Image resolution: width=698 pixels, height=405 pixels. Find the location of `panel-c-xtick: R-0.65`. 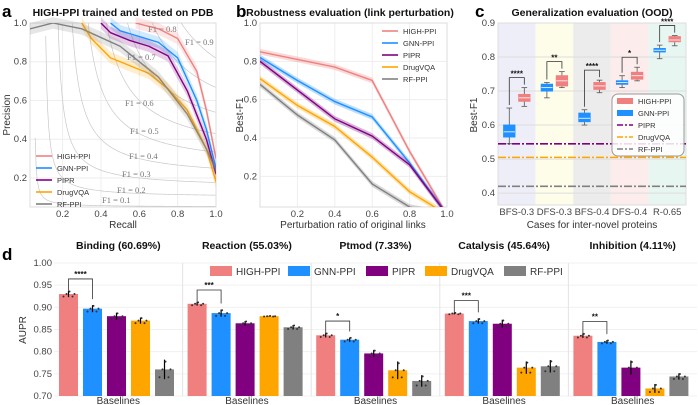

panel-c-xtick: R-0.65 is located at coordinates (667, 212).